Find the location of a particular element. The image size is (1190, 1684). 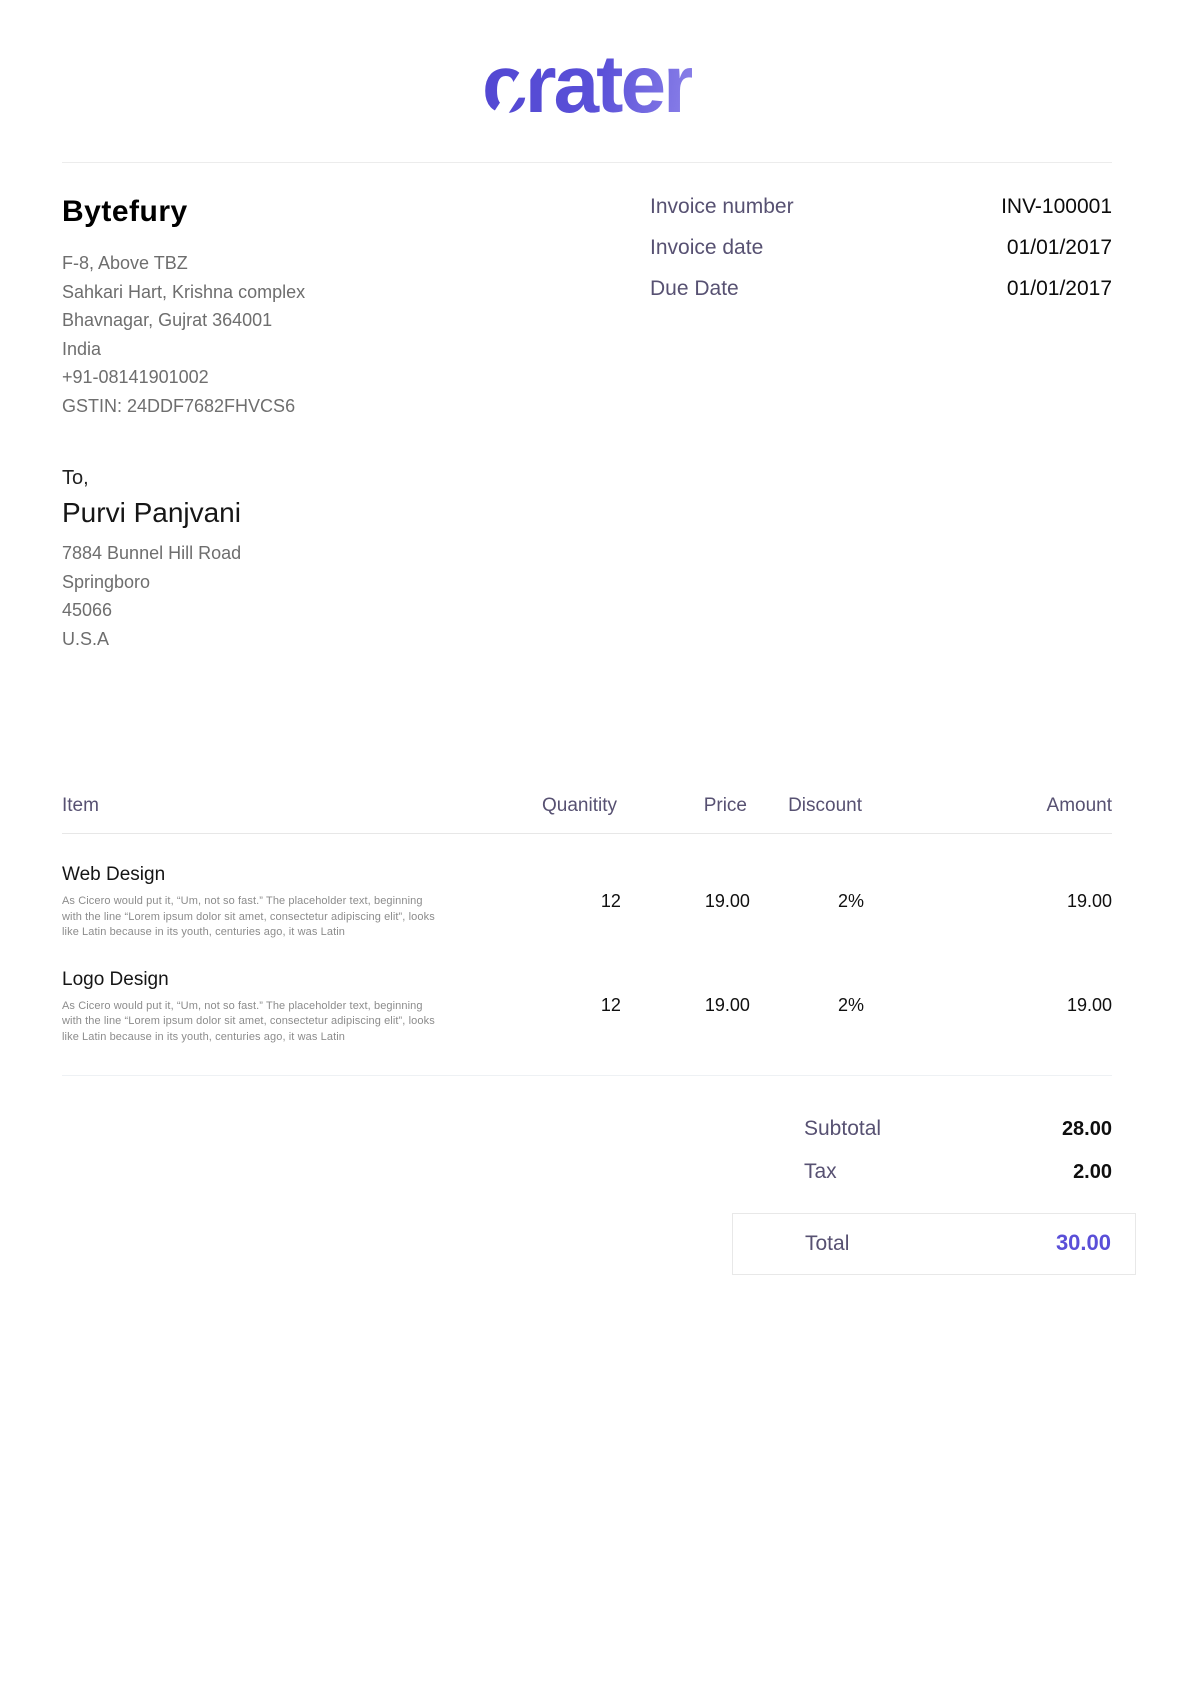

header-quantity: Quanitity is located at coordinates (579, 805).